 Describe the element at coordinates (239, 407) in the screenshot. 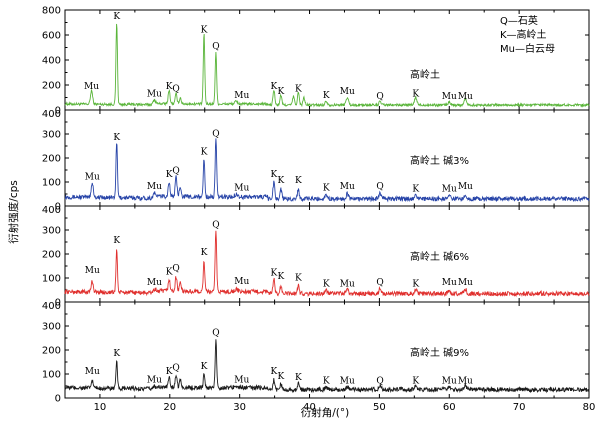

I see `x-tick-label: 30` at that location.